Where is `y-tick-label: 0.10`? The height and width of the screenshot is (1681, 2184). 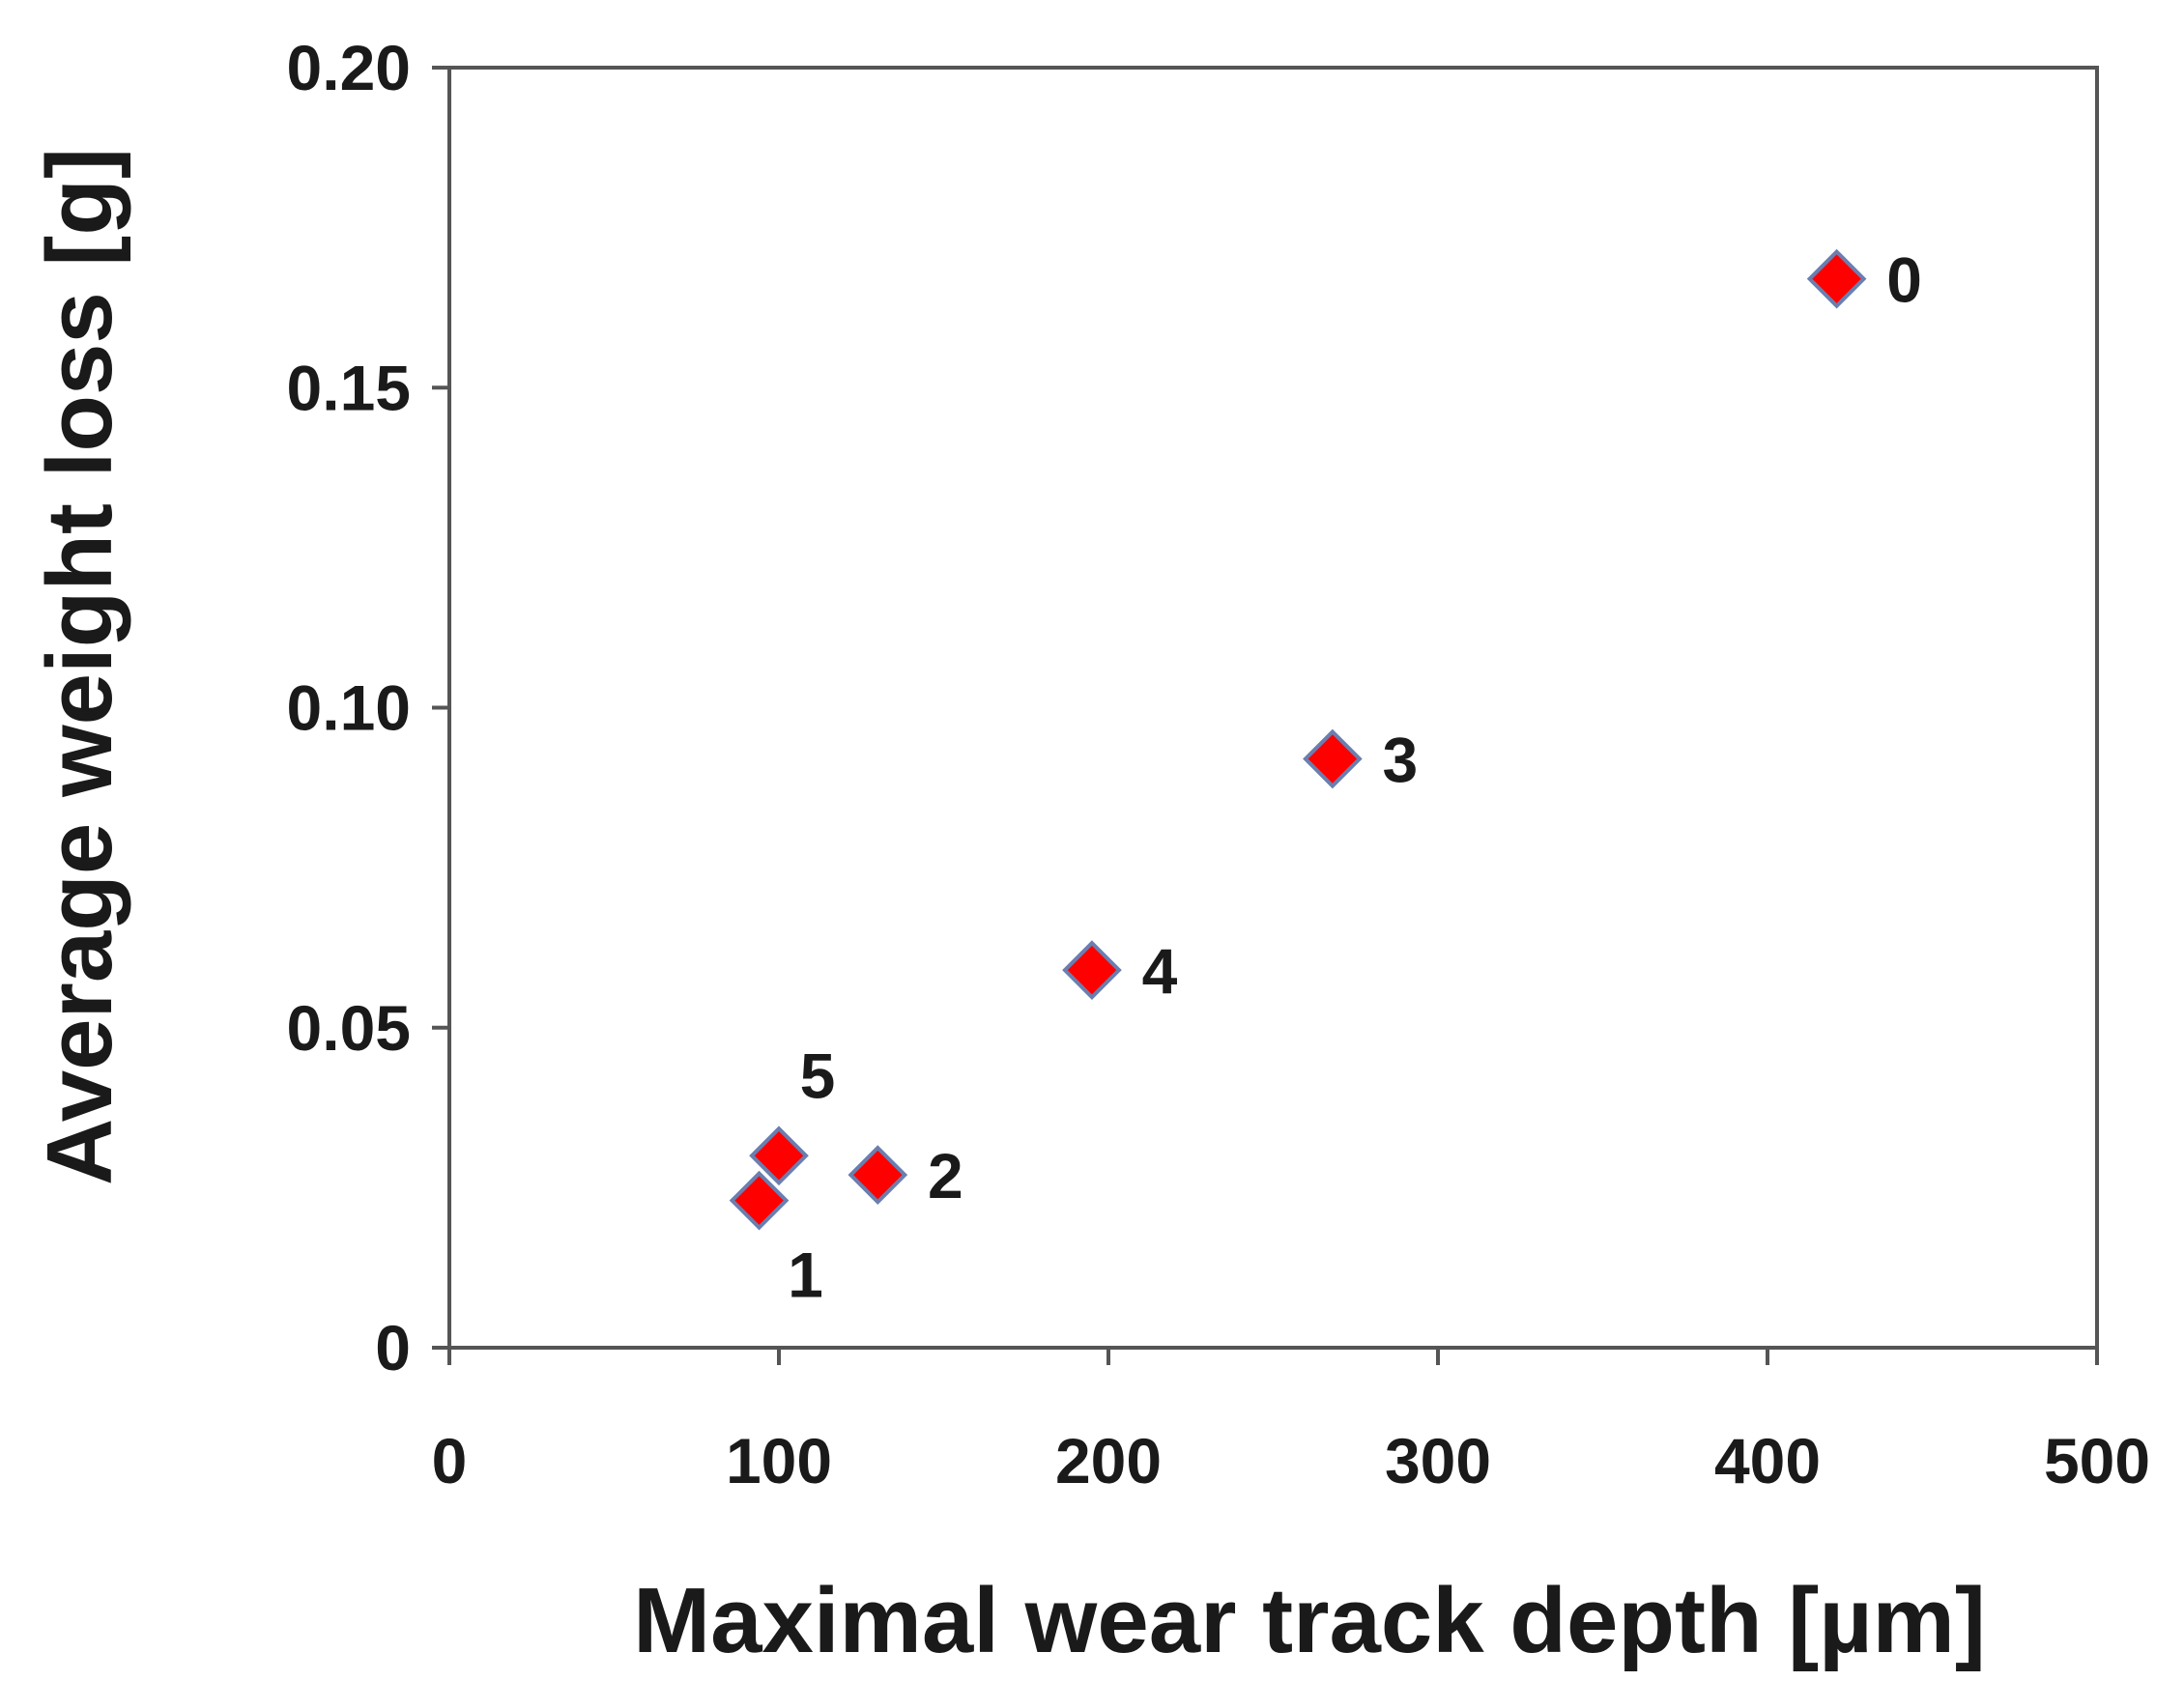
y-tick-label: 0.10 is located at coordinates (349, 708).